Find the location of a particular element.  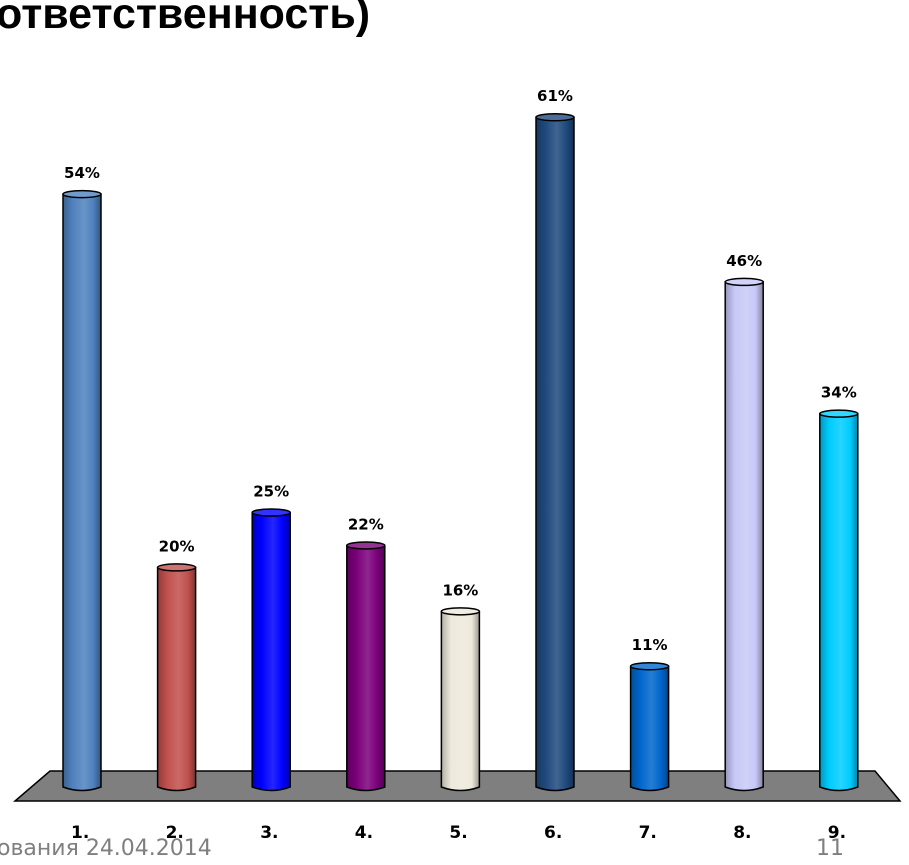

data-label-6: 61% is located at coordinates (555, 96).